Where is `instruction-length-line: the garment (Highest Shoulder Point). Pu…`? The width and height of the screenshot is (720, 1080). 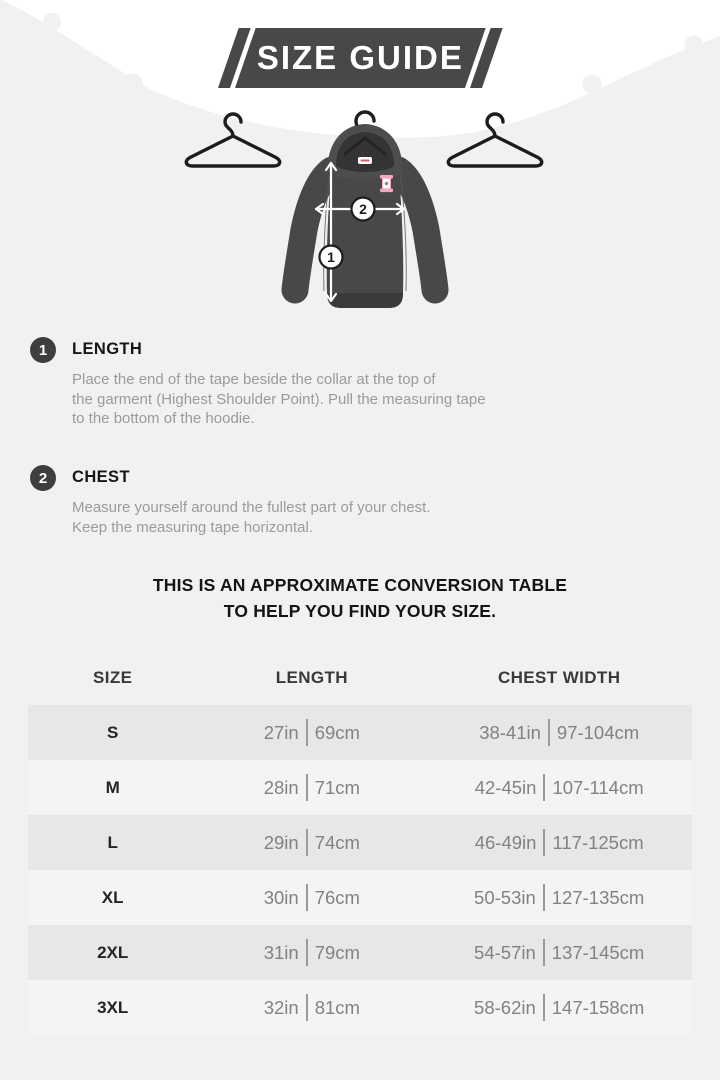
instruction-length-line: the garment (Highest Shoulder Point). Pu… is located at coordinates (279, 399).